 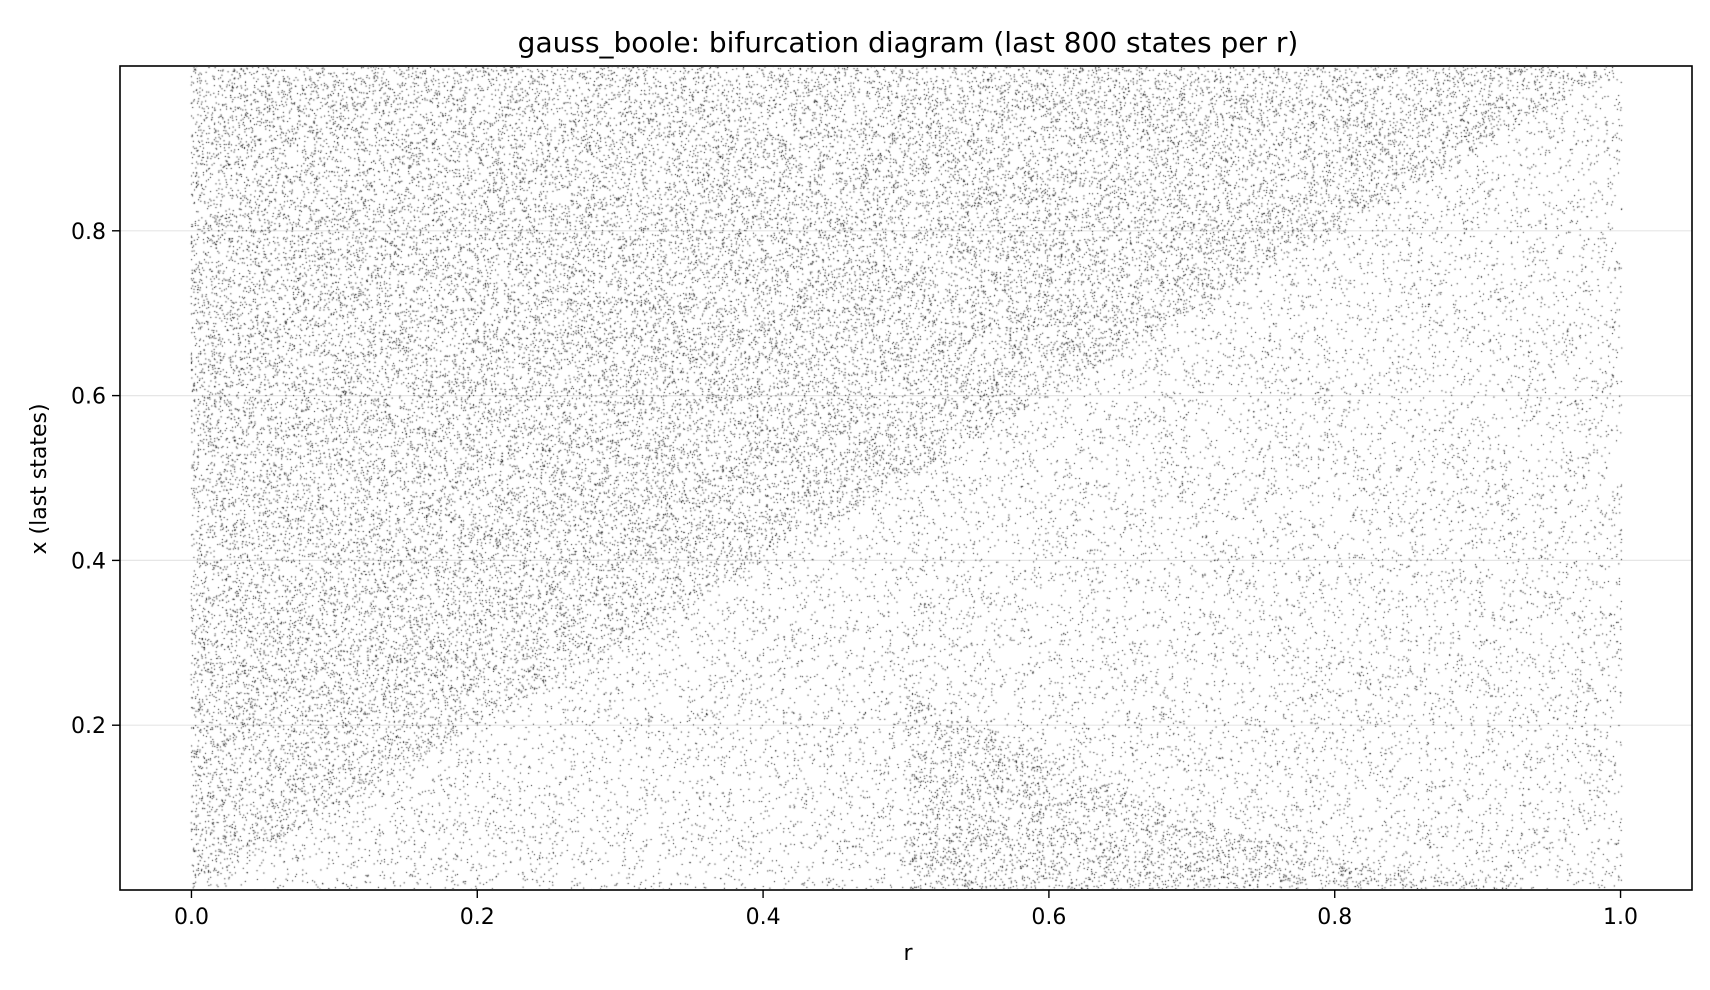 I want to click on x-tick-label: 0.0, so click(x=191, y=917).